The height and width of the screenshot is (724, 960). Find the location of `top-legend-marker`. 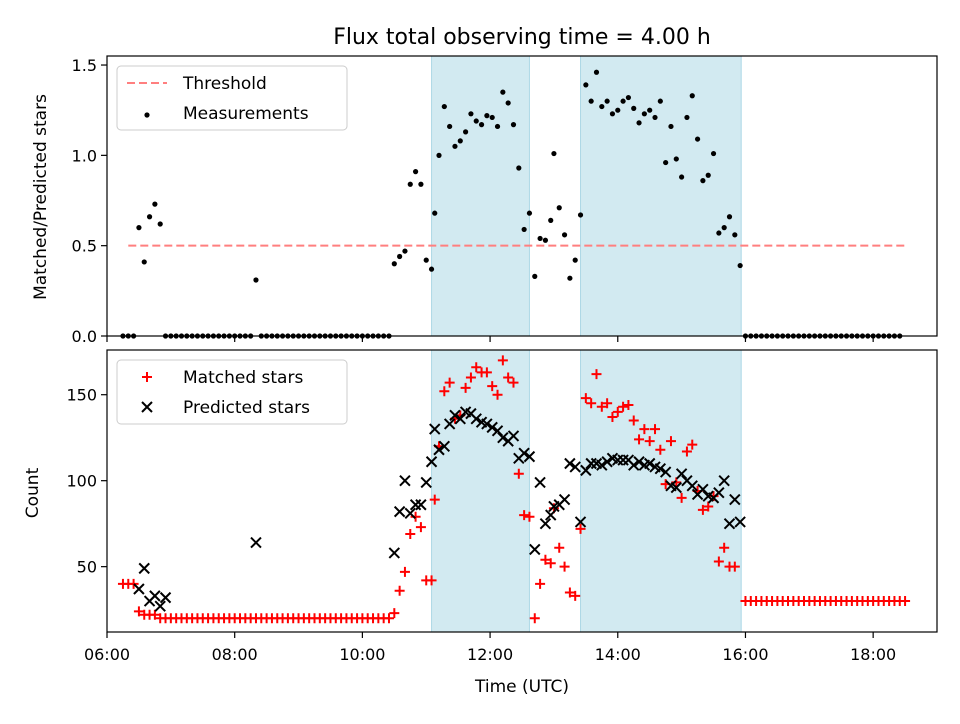

top-legend-marker is located at coordinates (147, 115).